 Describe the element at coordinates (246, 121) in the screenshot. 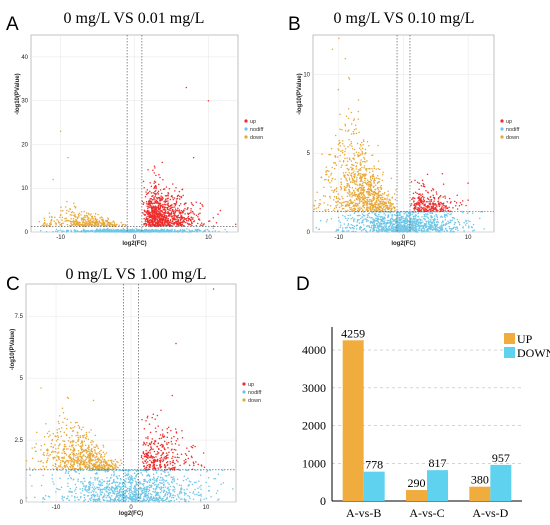

I see `legend-marker-up` at that location.